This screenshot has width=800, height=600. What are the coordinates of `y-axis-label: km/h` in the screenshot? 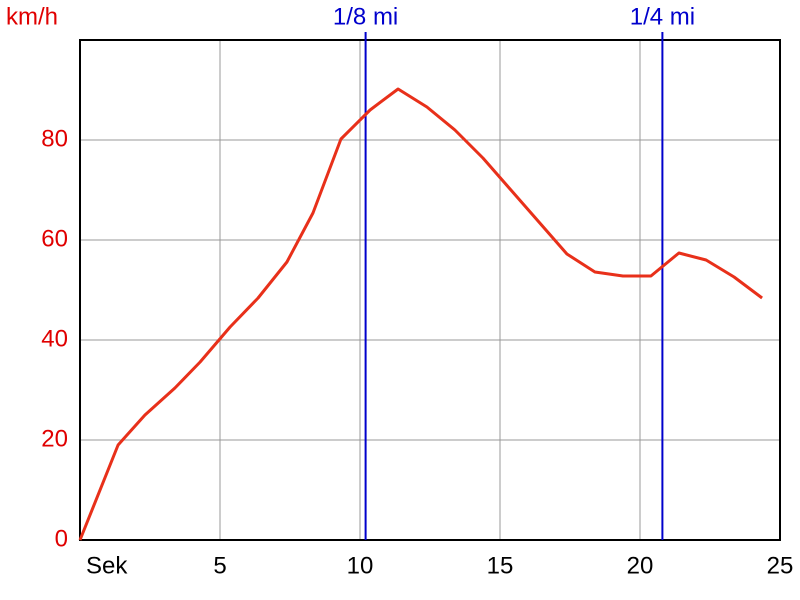 It's located at (32, 16).